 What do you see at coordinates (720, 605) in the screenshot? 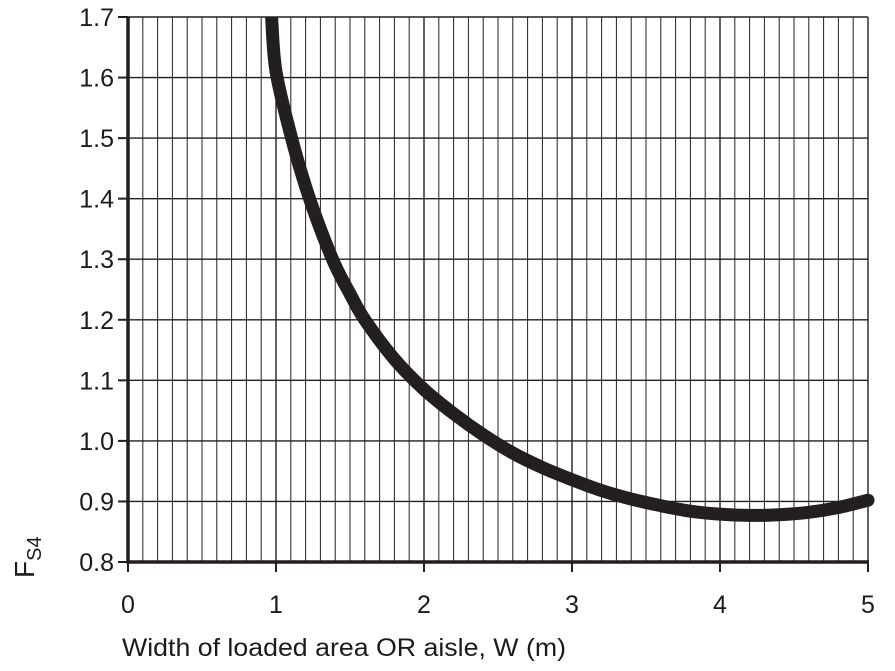
I see `x-tick-label: 4` at bounding box center [720, 605].